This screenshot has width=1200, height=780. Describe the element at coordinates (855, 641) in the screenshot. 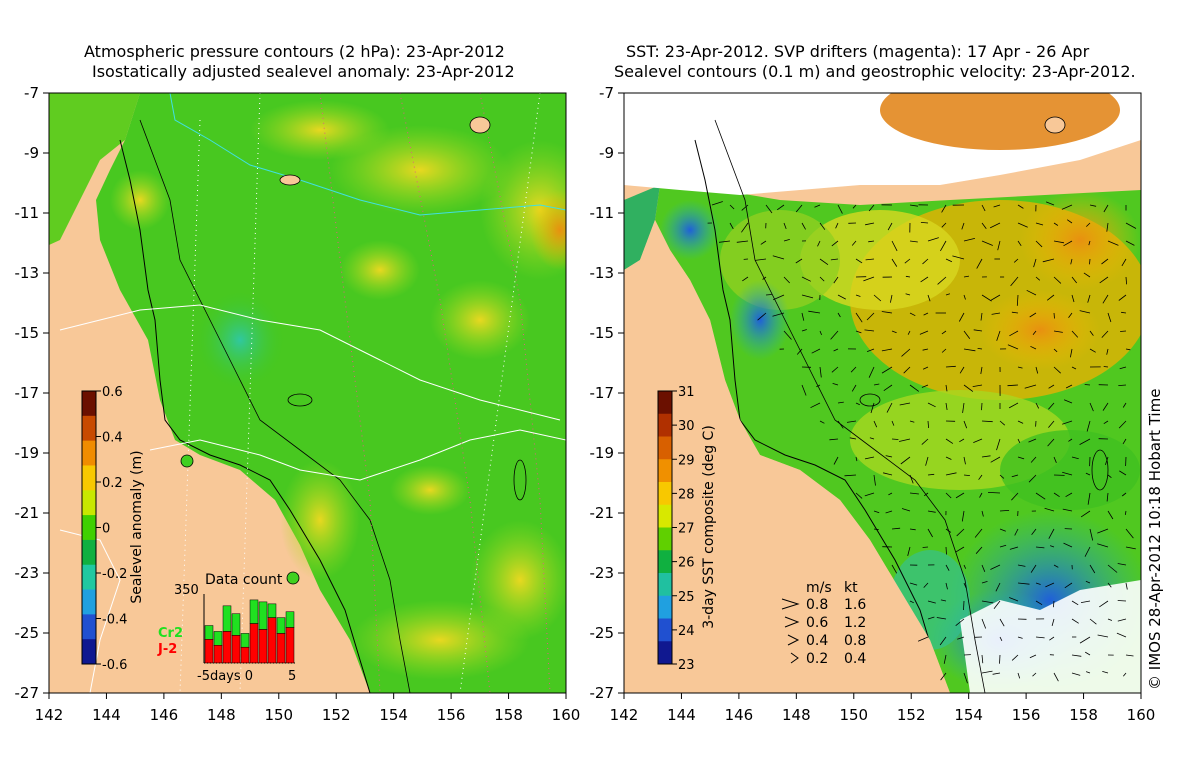

I see `velocity-legend-kt: 0.8` at that location.